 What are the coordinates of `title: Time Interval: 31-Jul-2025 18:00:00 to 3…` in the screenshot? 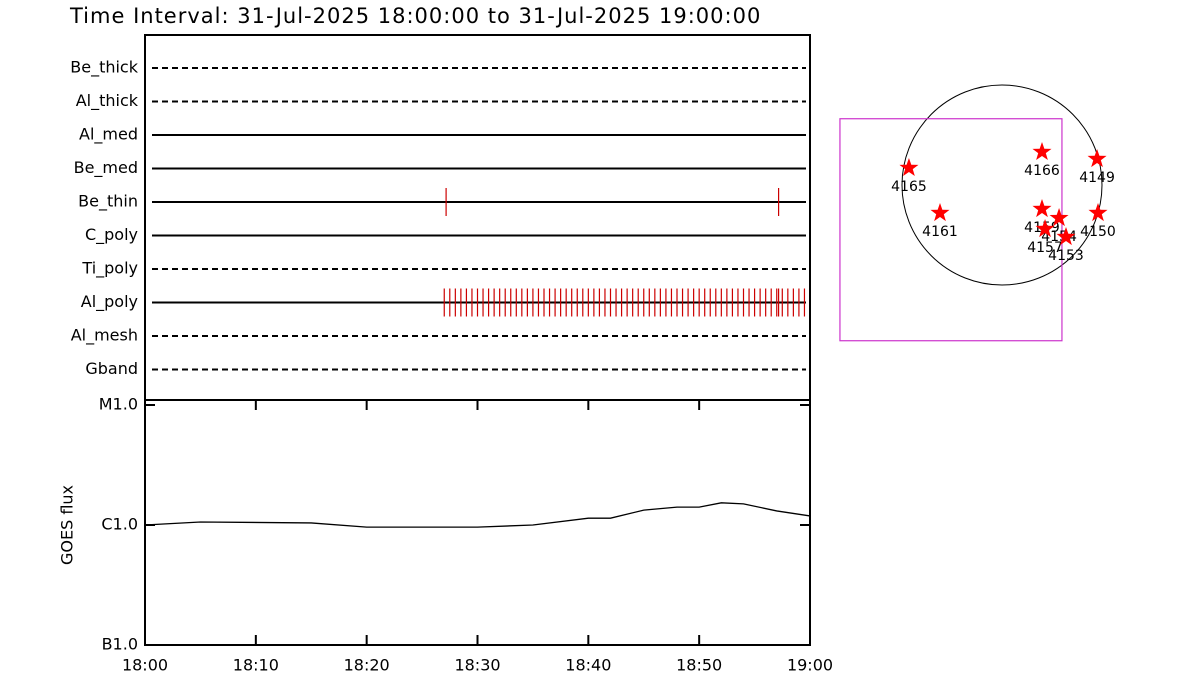 It's located at (415, 16).